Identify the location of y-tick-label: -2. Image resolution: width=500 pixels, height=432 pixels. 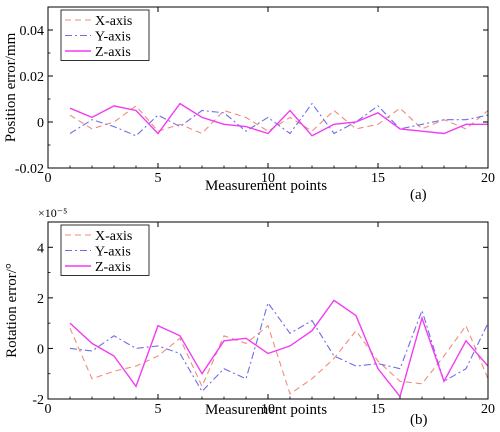
(38, 400).